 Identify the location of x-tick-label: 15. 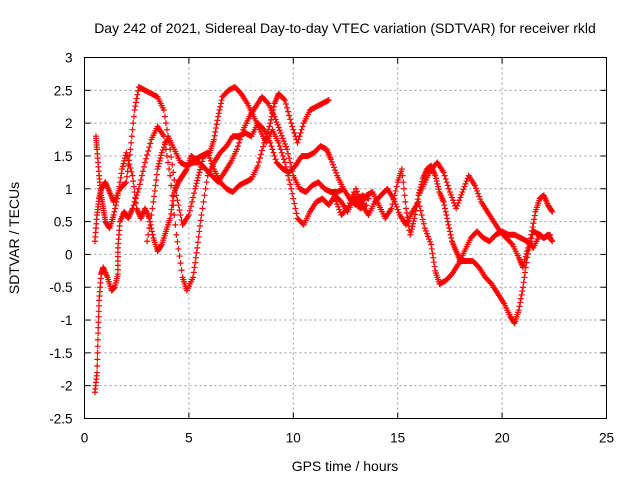
(397, 438).